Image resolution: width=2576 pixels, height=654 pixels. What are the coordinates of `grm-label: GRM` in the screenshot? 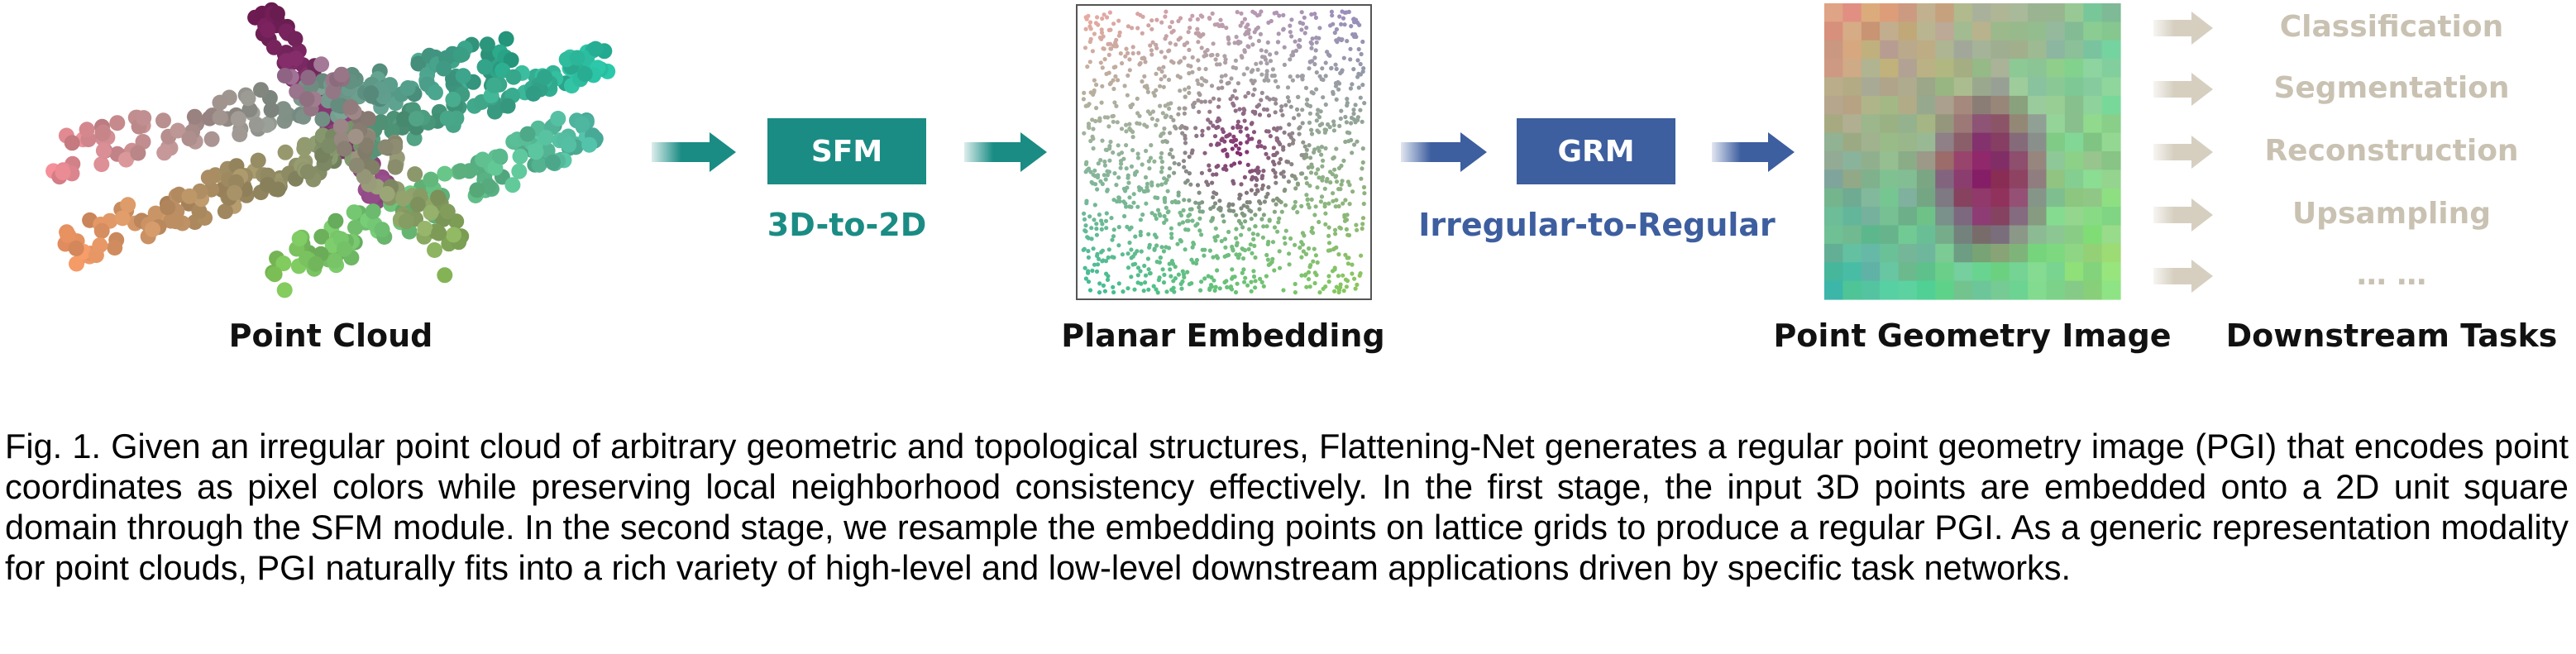 It's located at (1596, 151).